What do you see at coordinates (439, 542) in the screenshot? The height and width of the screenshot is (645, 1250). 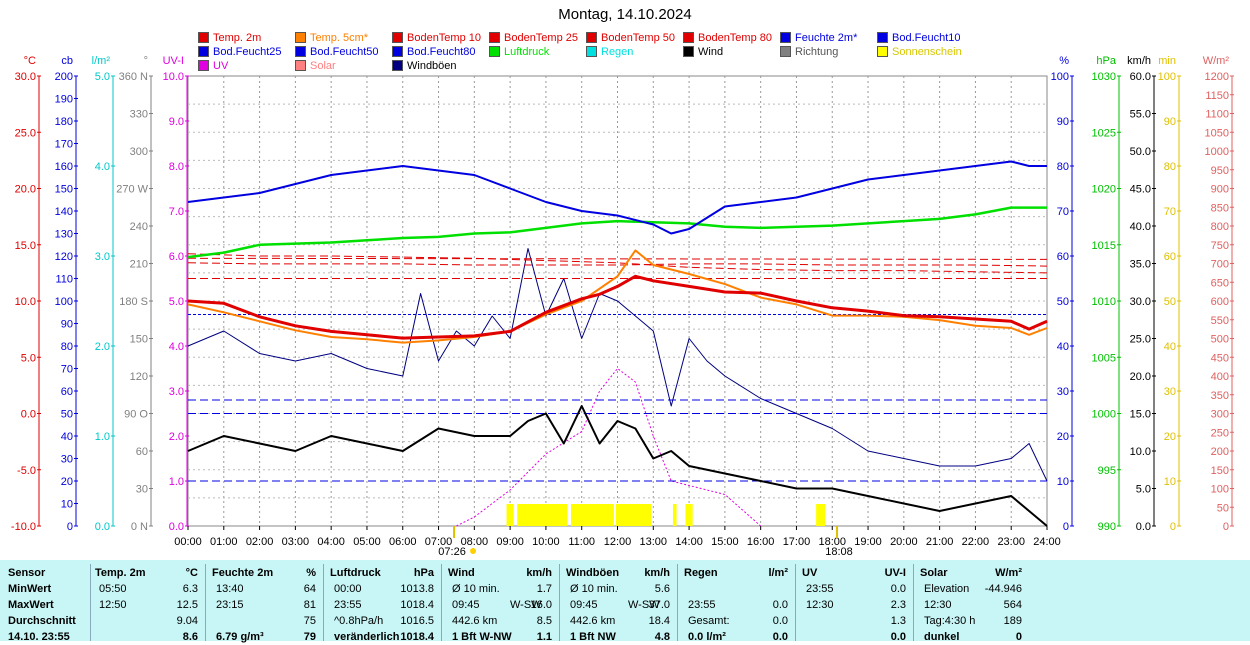 I see `x-tick-label: 07:00` at bounding box center [439, 542].